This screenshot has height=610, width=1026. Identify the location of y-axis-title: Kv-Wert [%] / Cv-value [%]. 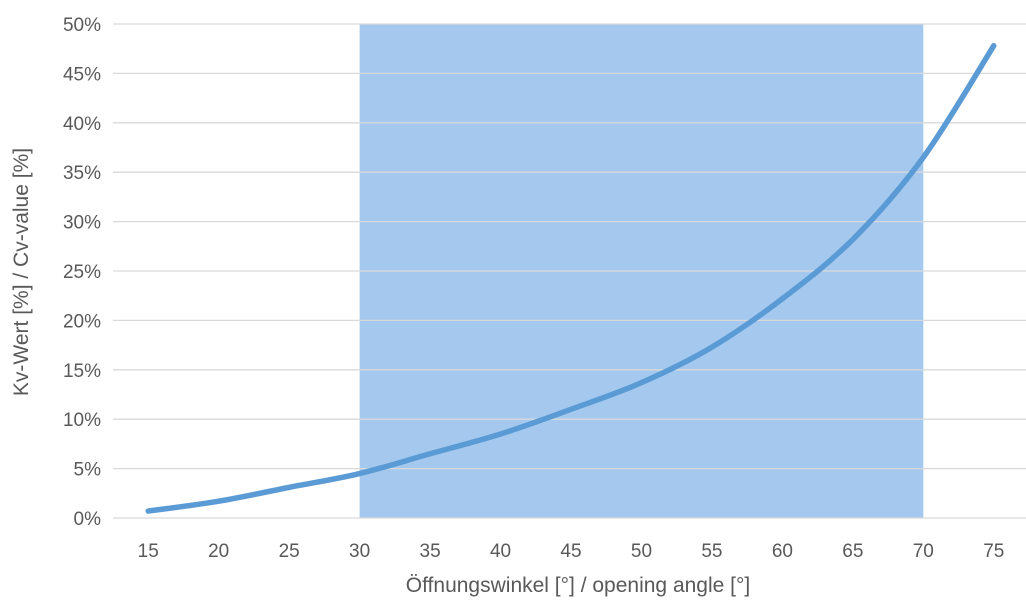
(21, 272).